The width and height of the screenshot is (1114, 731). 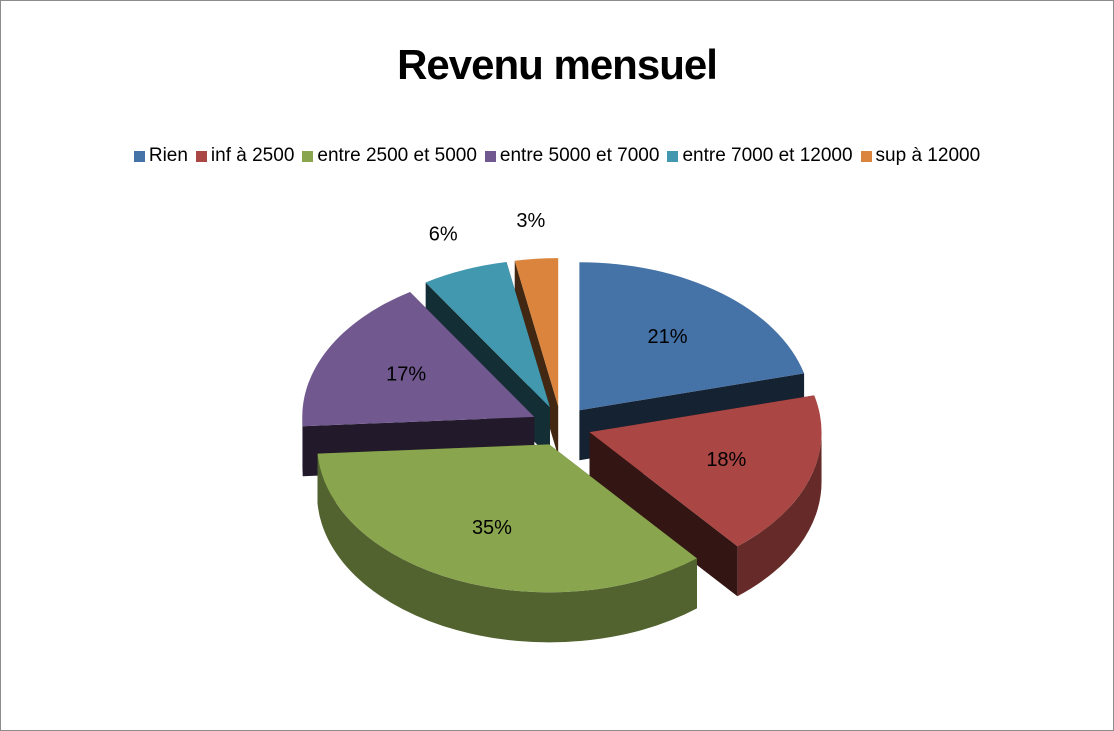 I want to click on legend-label: inf à 2500, so click(x=252, y=155).